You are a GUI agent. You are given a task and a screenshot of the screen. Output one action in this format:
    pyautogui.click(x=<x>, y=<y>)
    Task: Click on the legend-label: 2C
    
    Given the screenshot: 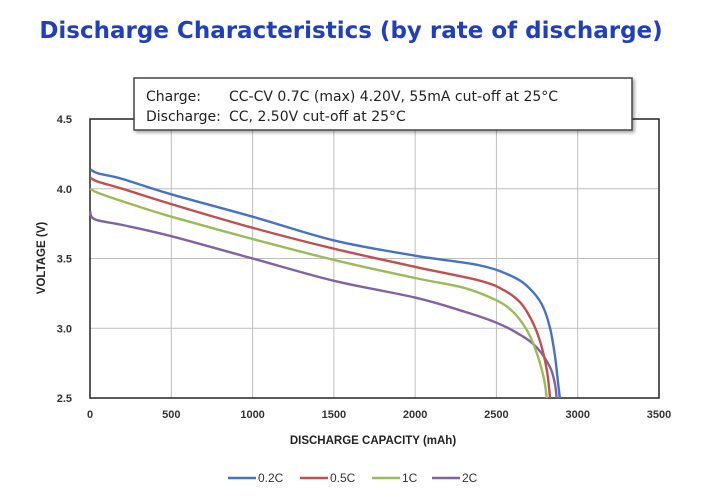 What is the action you would take?
    pyautogui.click(x=470, y=478)
    